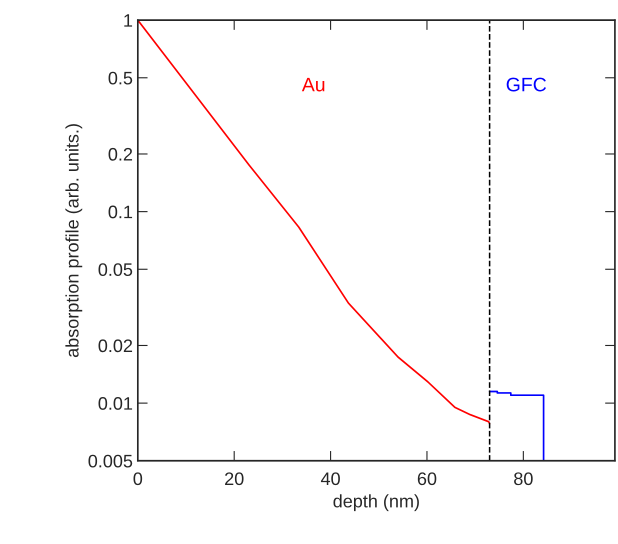  What do you see at coordinates (115, 269) in the screenshot?
I see `y-tick-label: 0.05` at bounding box center [115, 269].